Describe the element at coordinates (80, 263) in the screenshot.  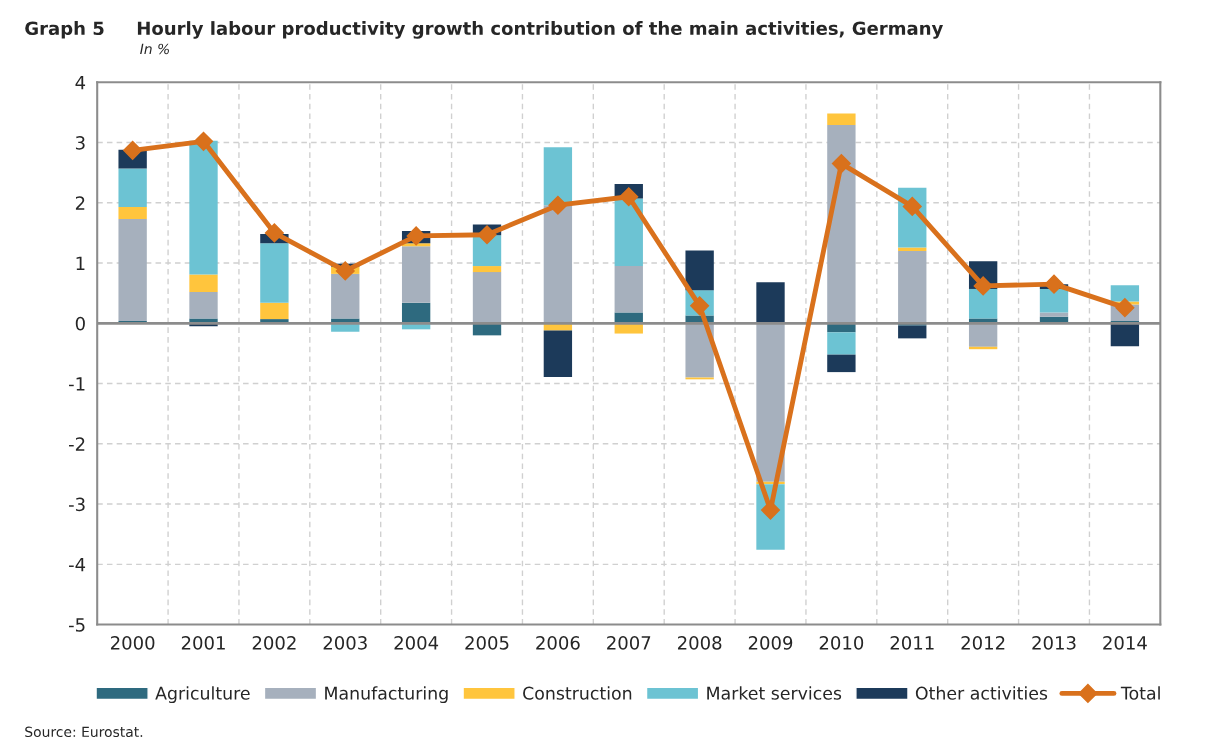
I see `y-tick-label: 1` at that location.